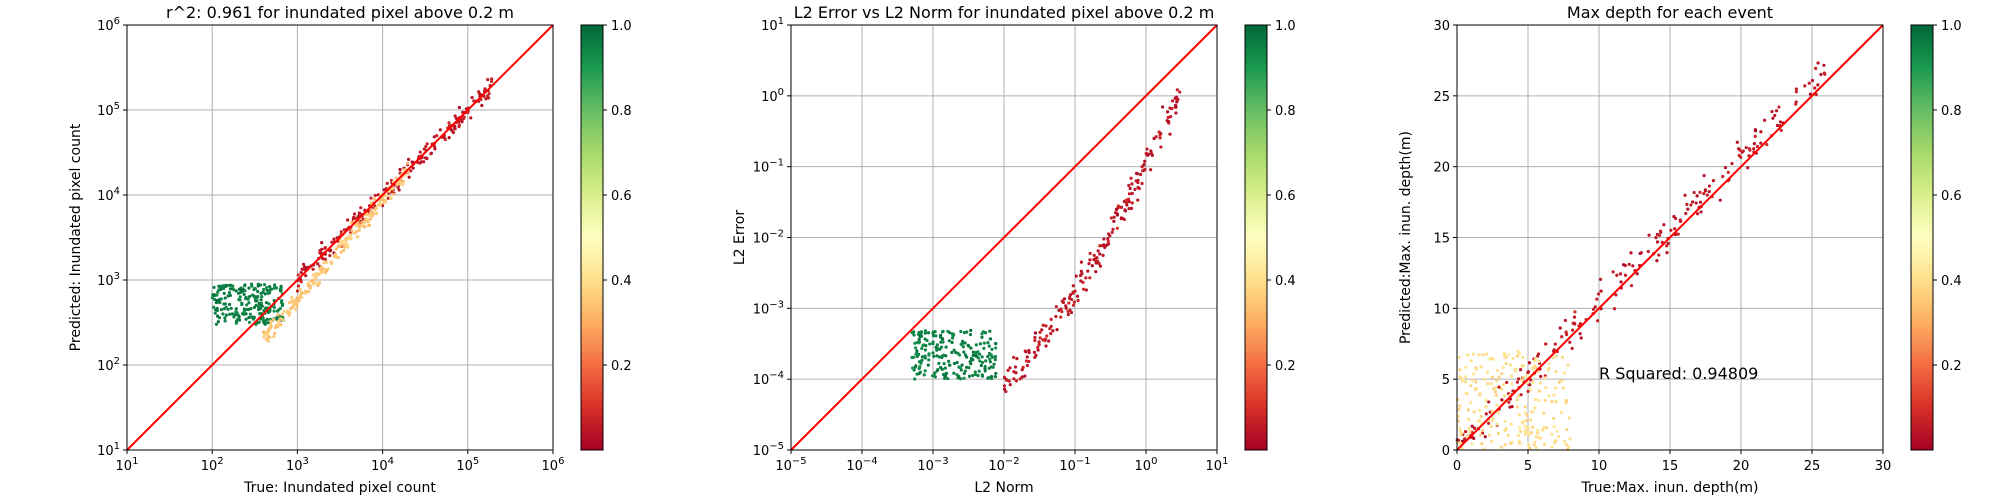 The width and height of the screenshot is (2000, 500). Describe the element at coordinates (932, 465) in the screenshot. I see `x-tick-label: 10⁻³` at that location.